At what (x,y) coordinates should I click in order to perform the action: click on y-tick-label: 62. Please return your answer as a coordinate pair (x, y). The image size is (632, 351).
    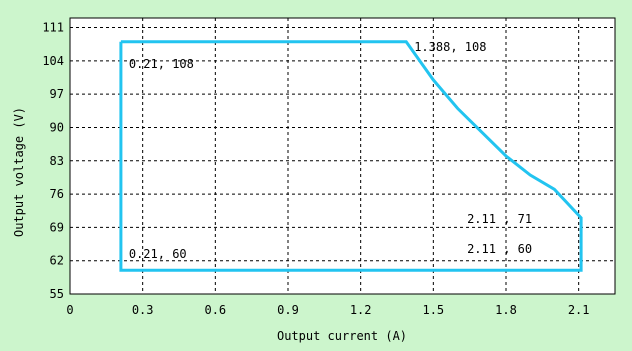
    Looking at the image, I should click on (57, 261).